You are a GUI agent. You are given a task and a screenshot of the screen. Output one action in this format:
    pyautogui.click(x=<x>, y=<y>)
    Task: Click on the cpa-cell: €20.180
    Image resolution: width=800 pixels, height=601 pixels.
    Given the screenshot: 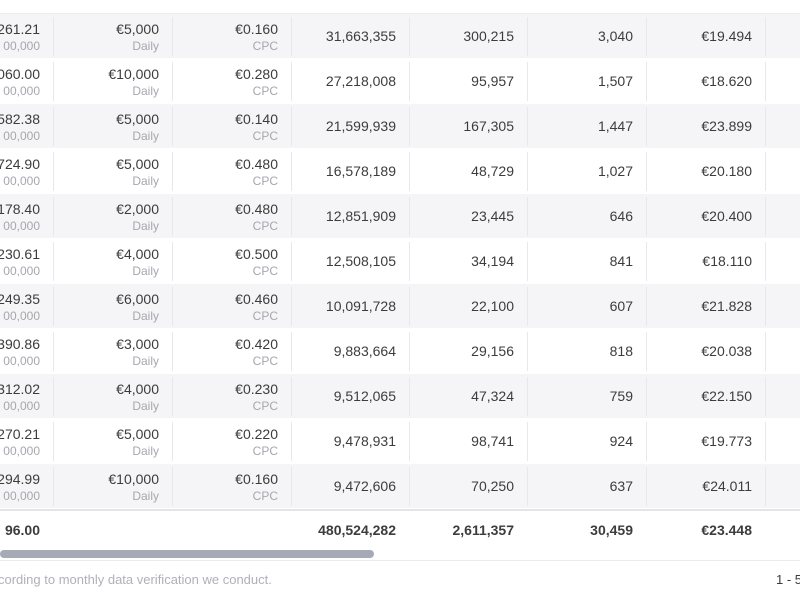 What is the action you would take?
    pyautogui.click(x=706, y=171)
    